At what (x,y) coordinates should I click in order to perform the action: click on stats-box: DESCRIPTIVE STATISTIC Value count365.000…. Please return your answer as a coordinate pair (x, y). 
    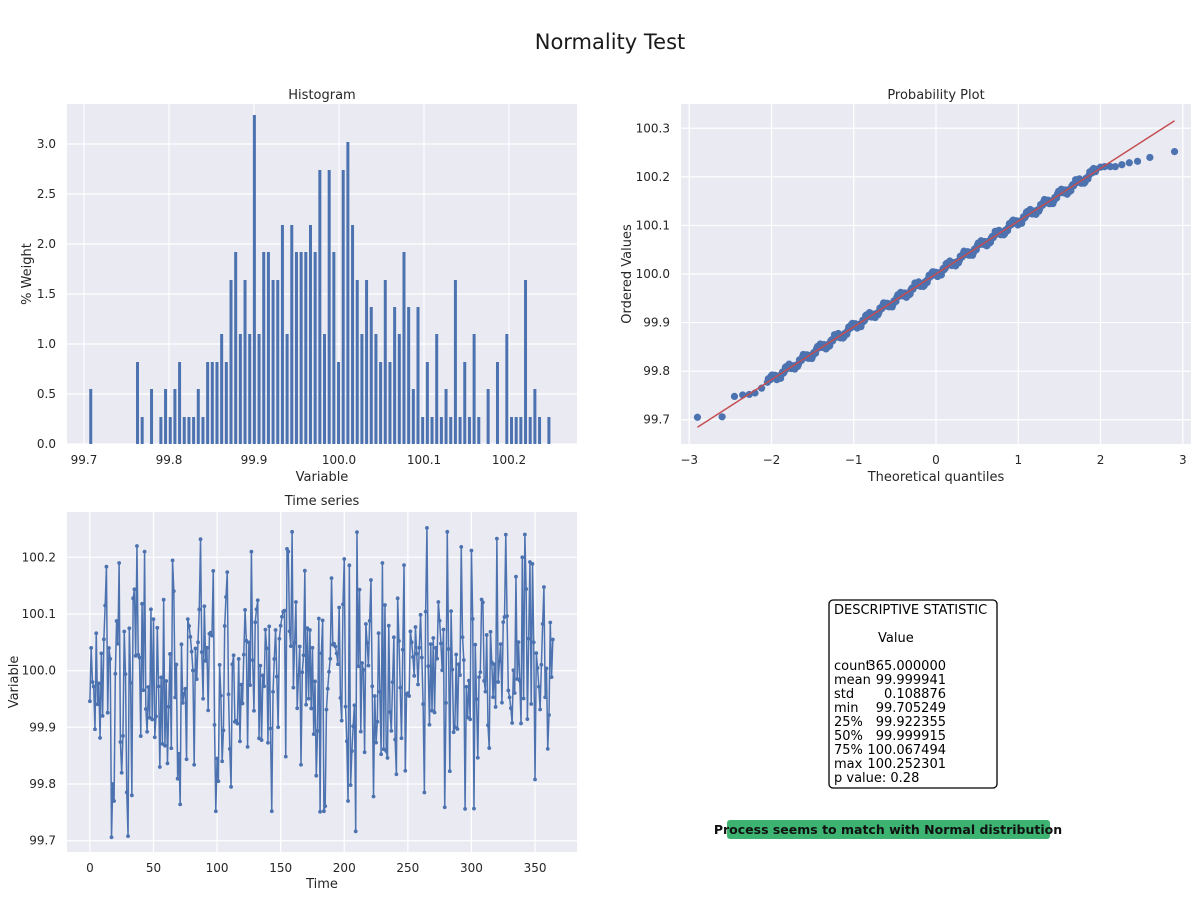
    Looking at the image, I should click on (913, 694).